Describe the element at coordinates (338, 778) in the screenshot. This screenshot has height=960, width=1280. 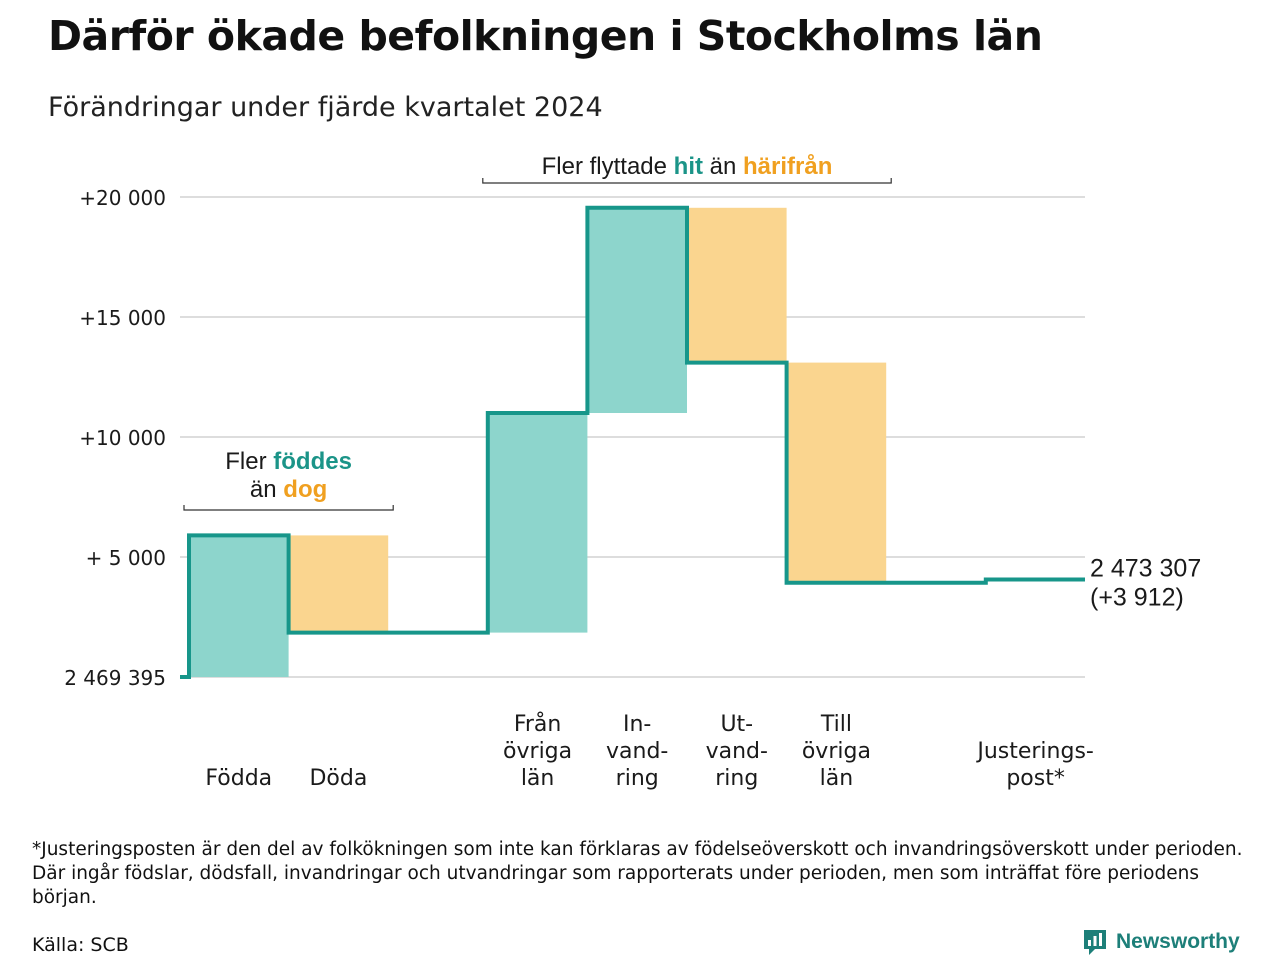
I see `x-label: Döda` at that location.